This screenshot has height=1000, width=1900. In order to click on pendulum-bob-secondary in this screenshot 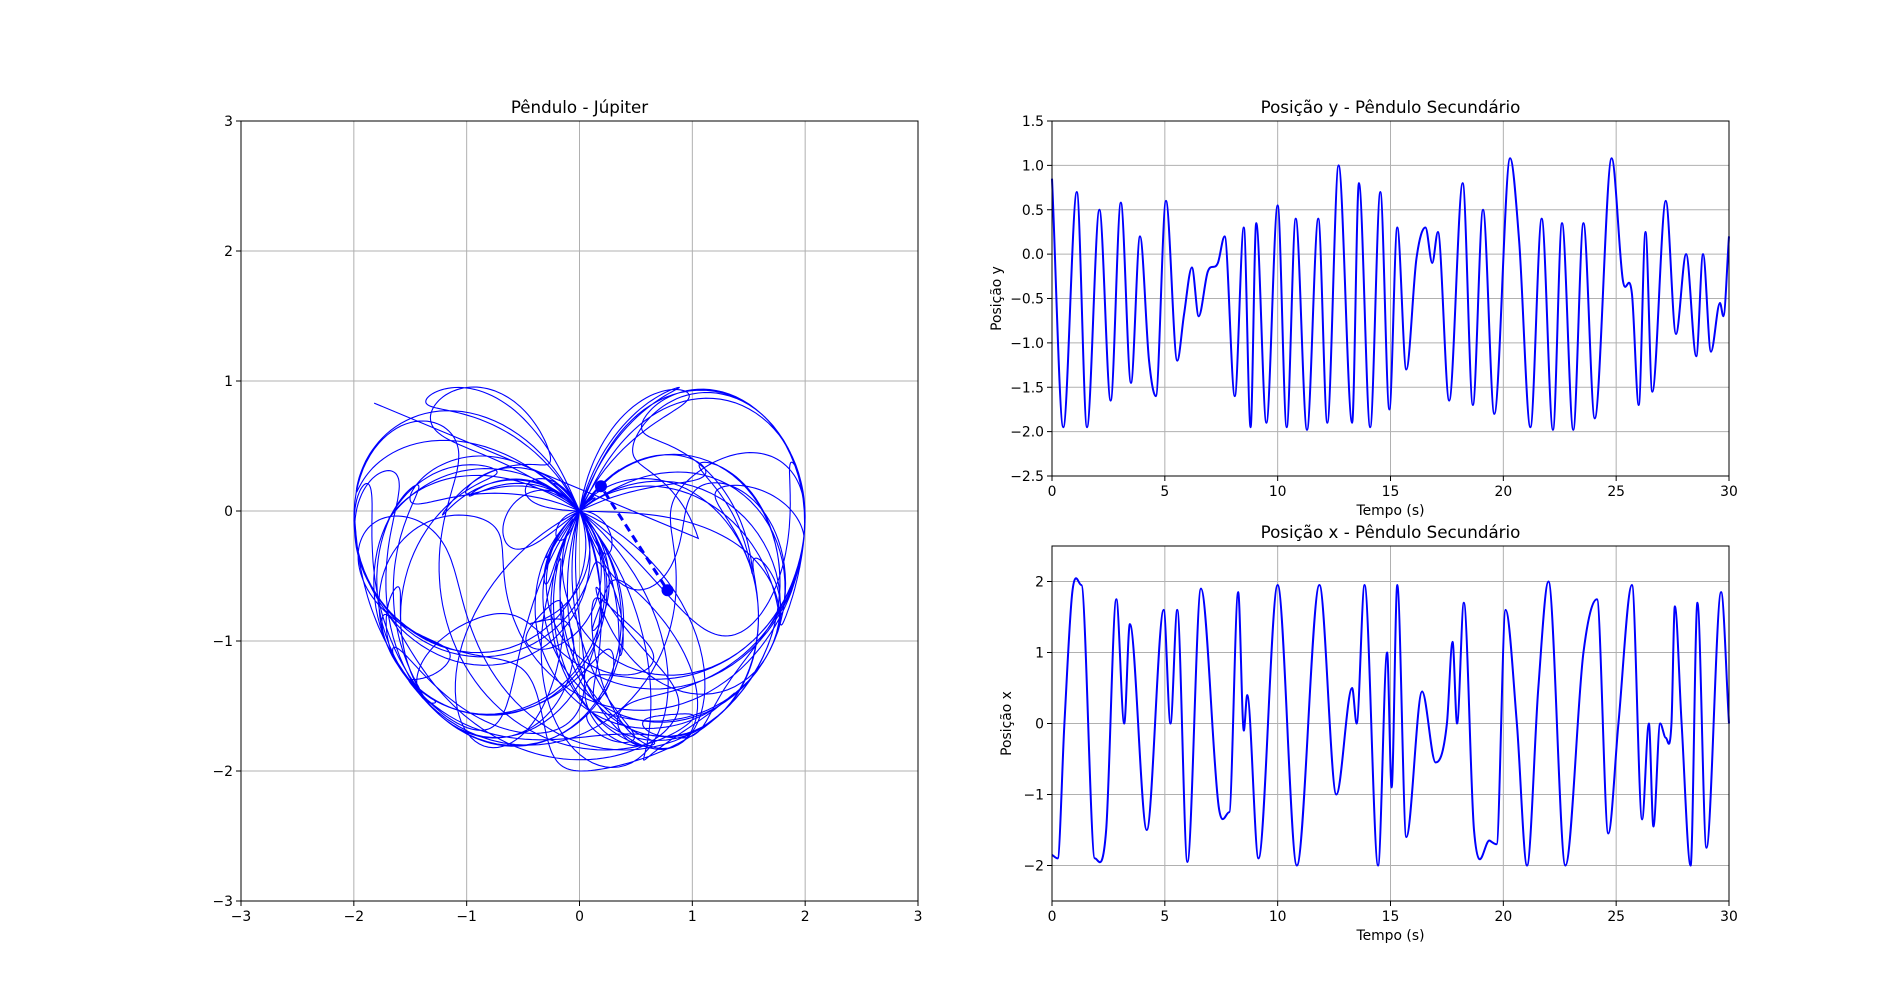, I will do `click(667, 590)`.